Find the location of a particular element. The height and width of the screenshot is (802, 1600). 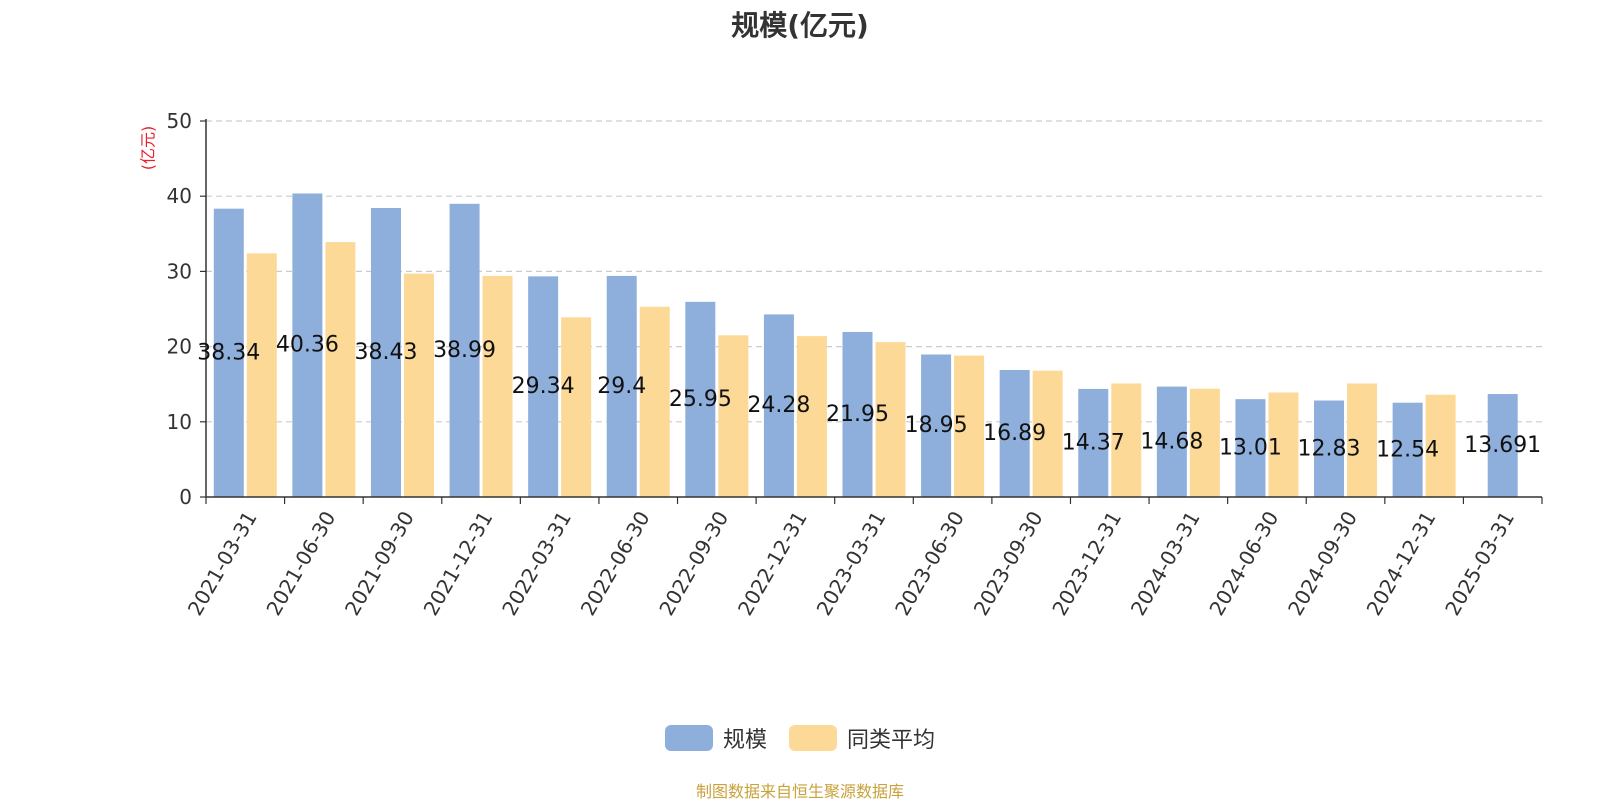

x-tick-label: 2023-03-31 is located at coordinates (850, 563).